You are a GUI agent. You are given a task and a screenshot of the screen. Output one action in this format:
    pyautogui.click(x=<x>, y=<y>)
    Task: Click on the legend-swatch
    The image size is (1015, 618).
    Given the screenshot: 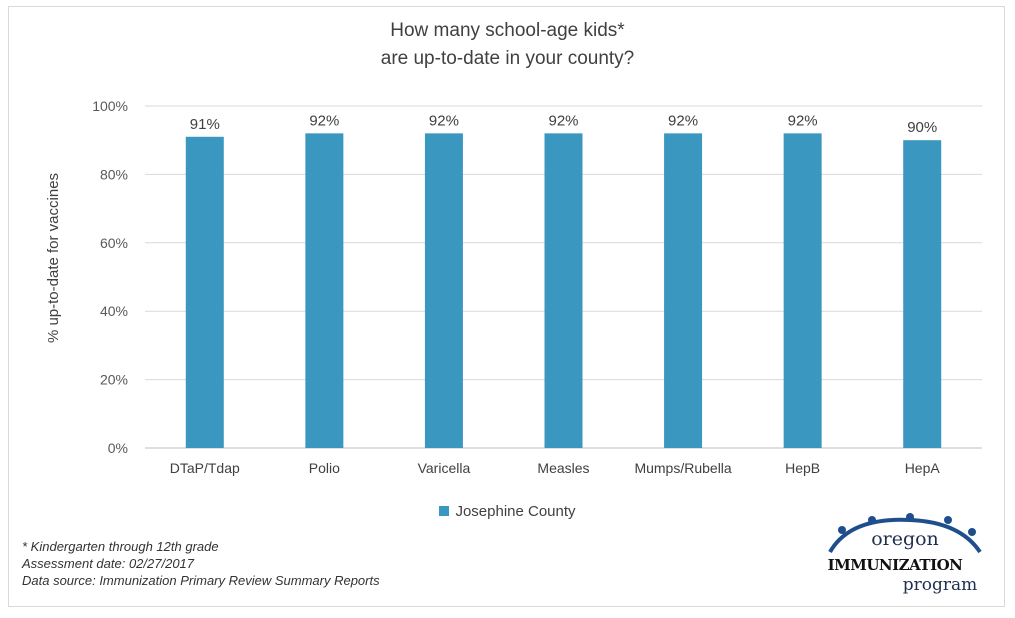 What is the action you would take?
    pyautogui.click(x=444, y=511)
    